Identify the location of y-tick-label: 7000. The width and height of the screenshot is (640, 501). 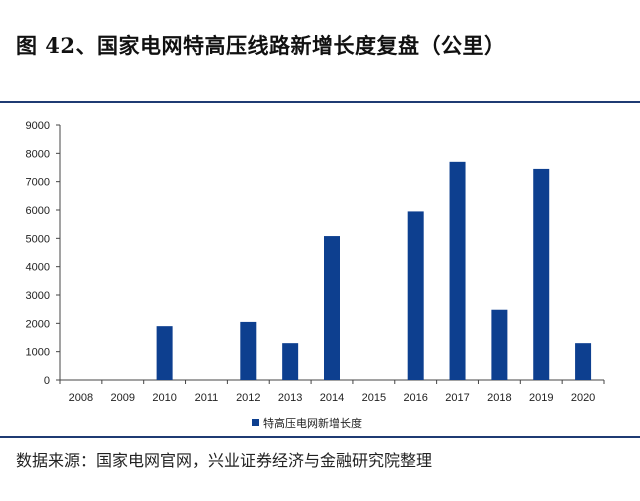
(38, 183).